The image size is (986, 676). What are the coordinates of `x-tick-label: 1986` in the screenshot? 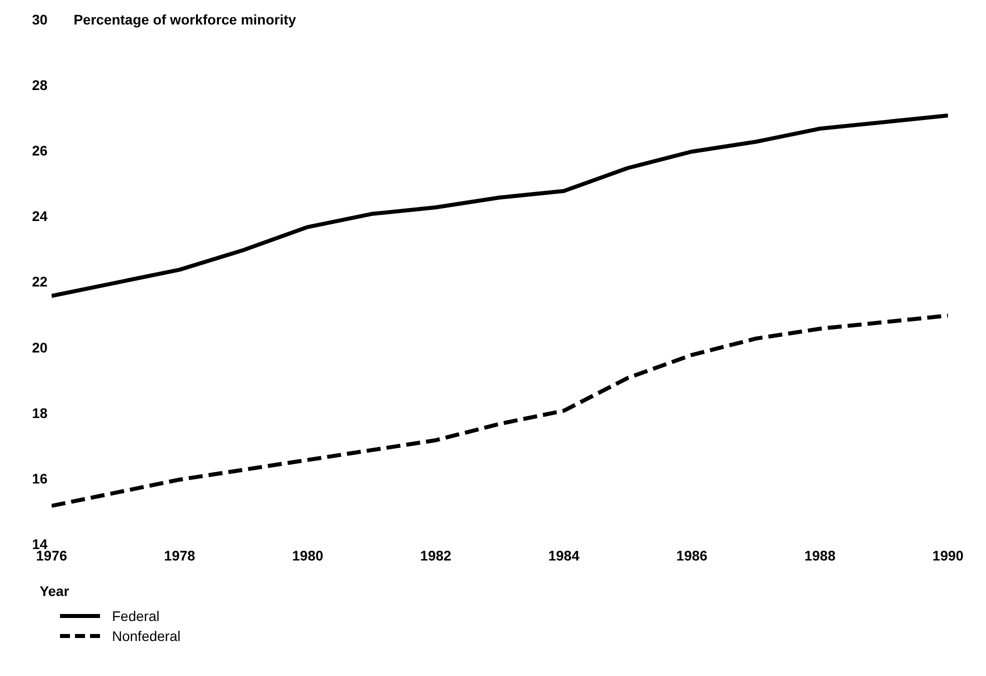 It's located at (692, 555).